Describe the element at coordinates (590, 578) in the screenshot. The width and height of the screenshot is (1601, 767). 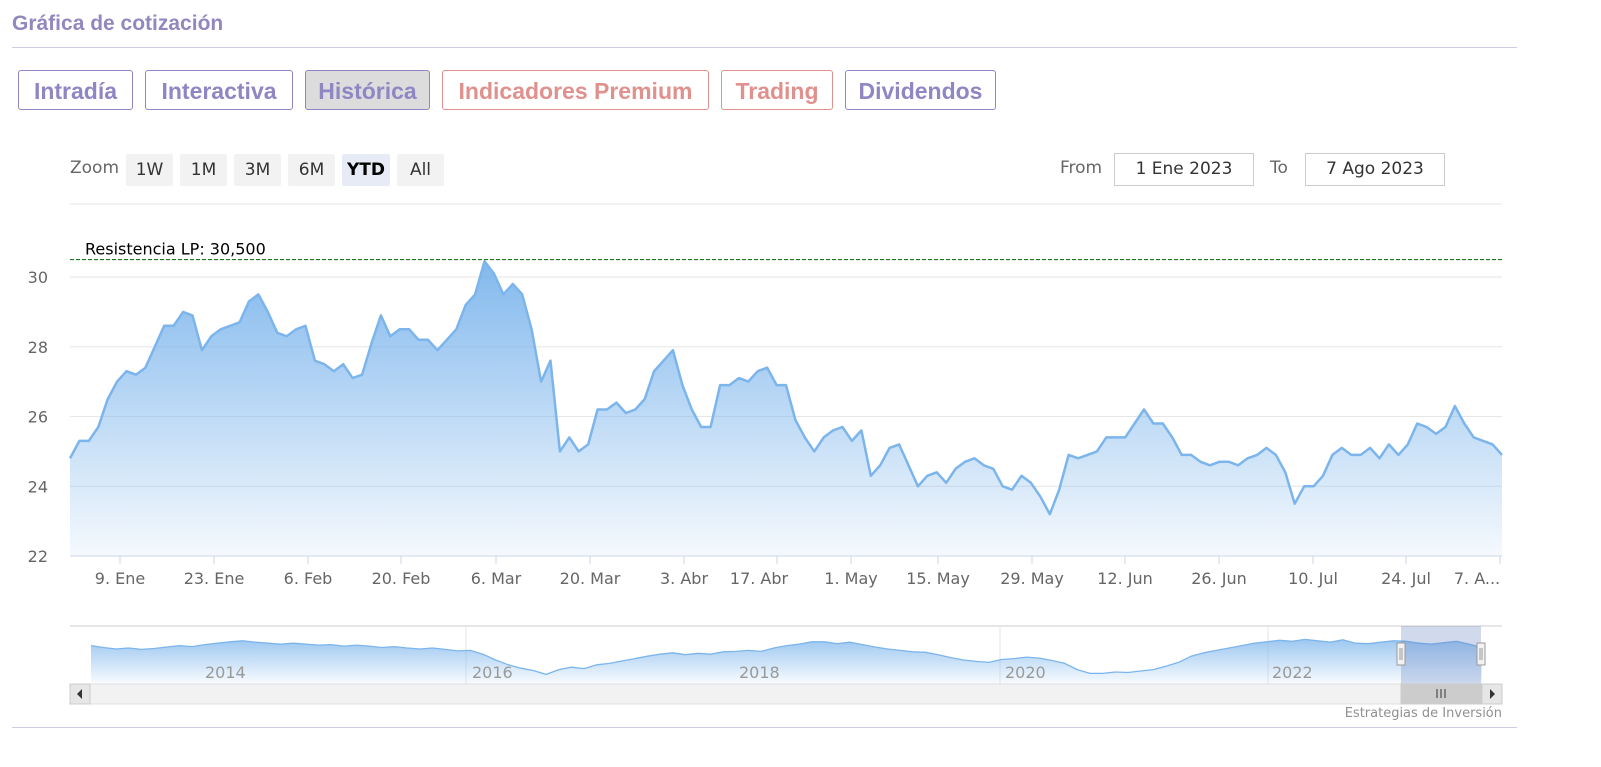
I see `x-tick-label: 20. Mar` at that location.